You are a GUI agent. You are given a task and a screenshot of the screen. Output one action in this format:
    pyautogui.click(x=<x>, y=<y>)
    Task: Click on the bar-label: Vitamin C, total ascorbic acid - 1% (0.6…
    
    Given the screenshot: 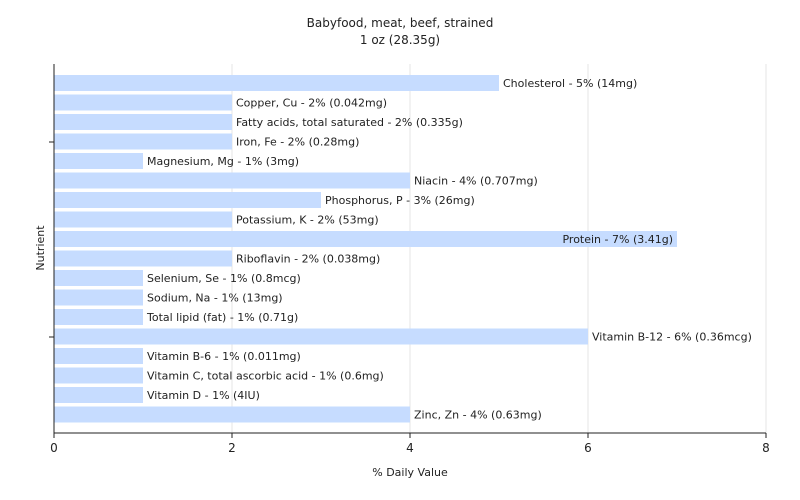 What is the action you would take?
    pyautogui.click(x=265, y=376)
    